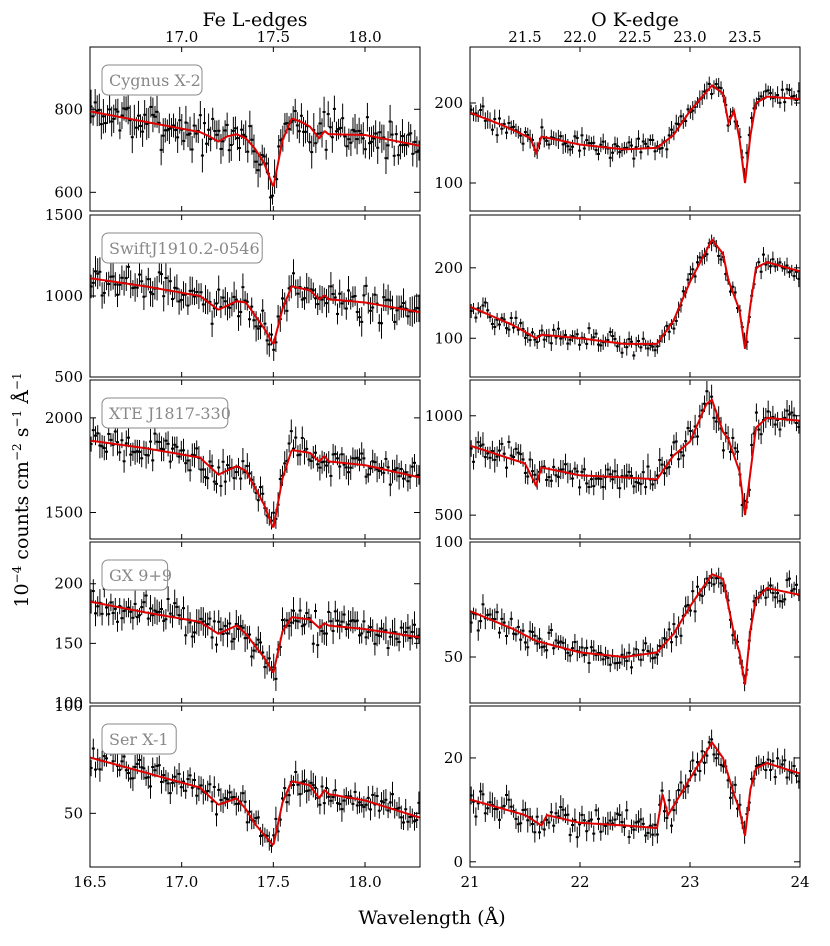 This screenshot has height=946, width=830. What do you see at coordinates (22, 595) in the screenshot?
I see `y-axis-title-base: 10` at bounding box center [22, 595].